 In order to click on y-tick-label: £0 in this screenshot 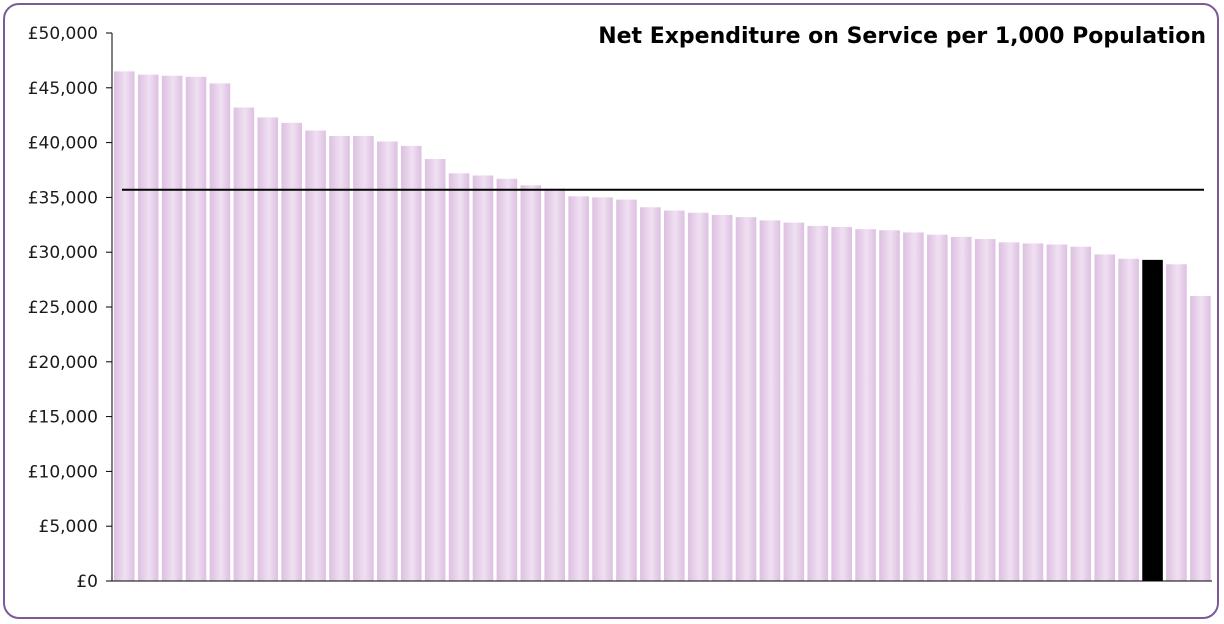, I will do `click(87, 582)`.